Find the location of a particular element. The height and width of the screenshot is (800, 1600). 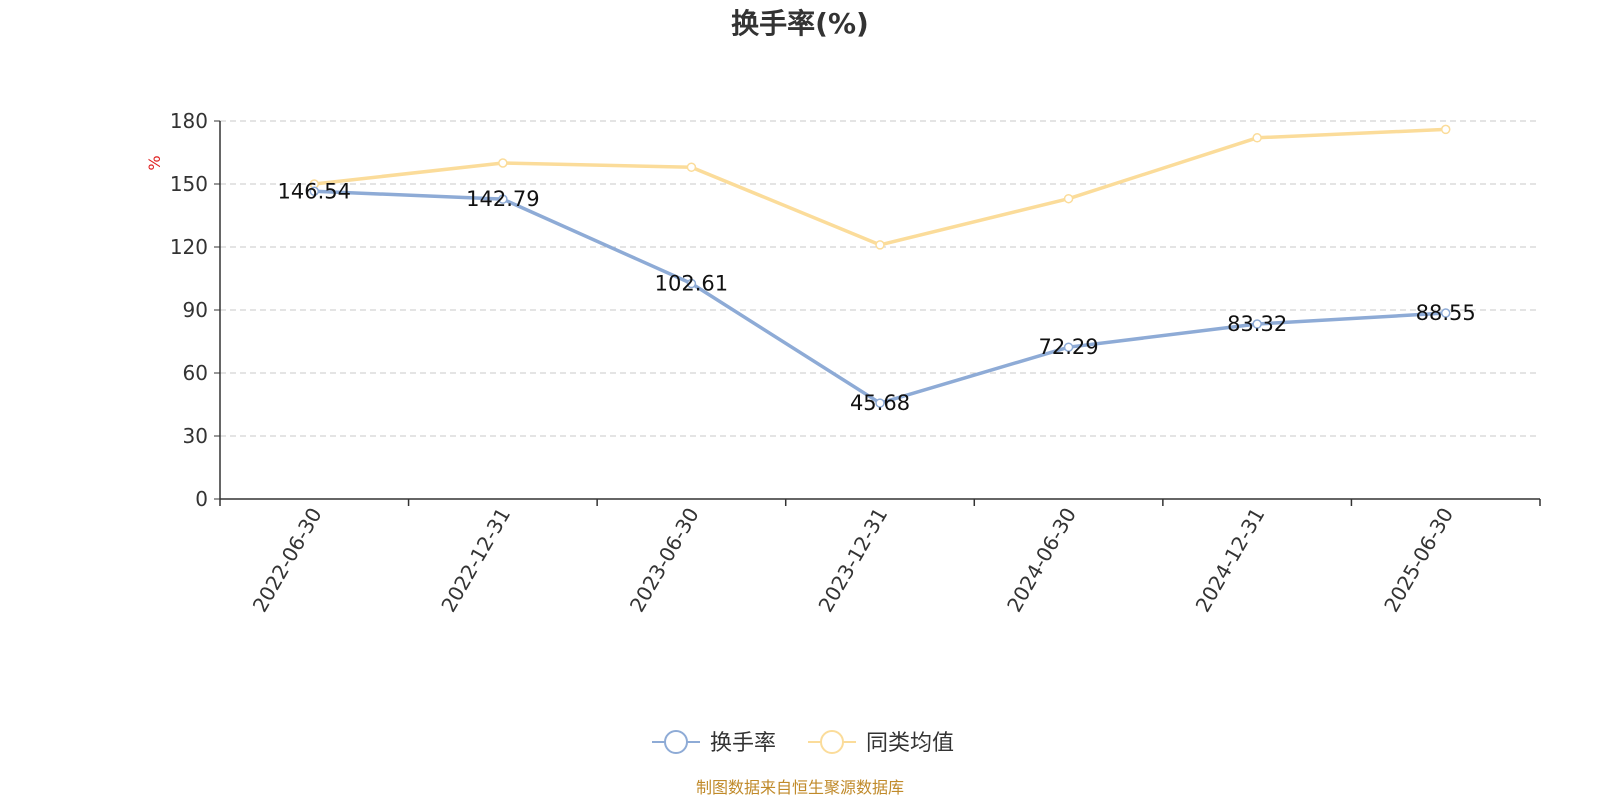

y-tick-label: 90 is located at coordinates (195, 310).